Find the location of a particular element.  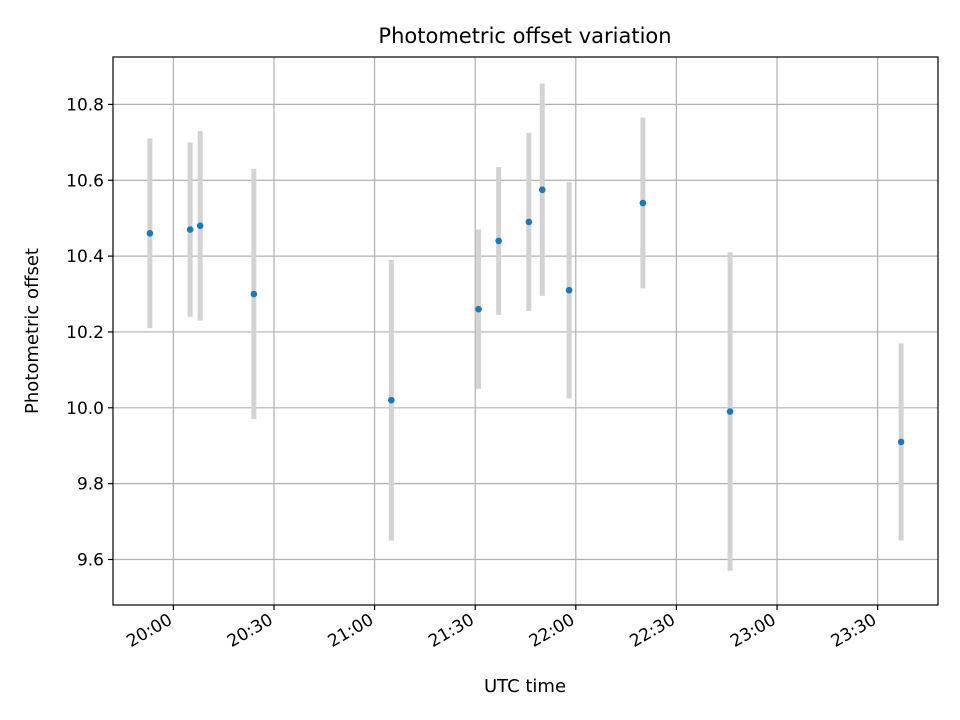

x-axis-label: UTC time is located at coordinates (525, 686).